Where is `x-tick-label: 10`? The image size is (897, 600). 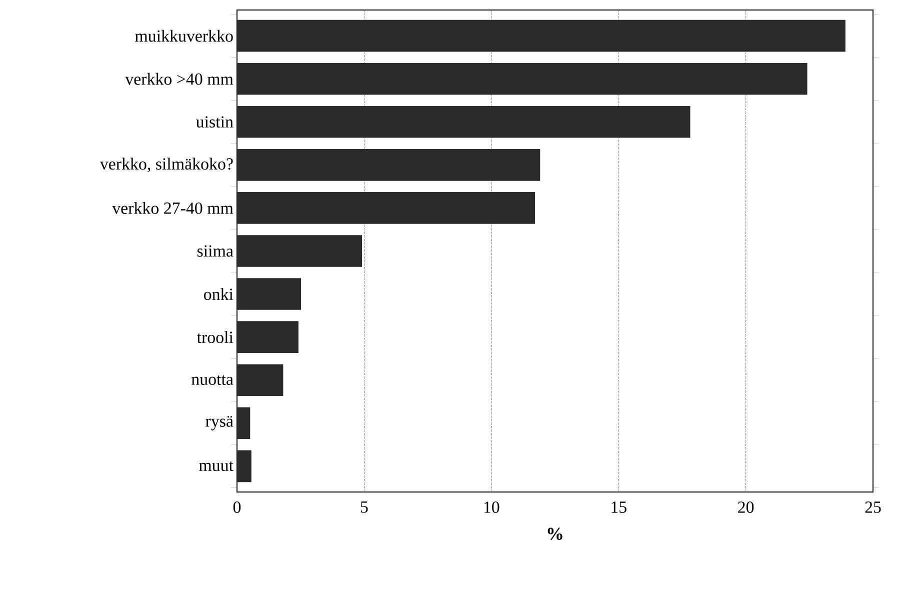 x-tick-label: 10 is located at coordinates (492, 507).